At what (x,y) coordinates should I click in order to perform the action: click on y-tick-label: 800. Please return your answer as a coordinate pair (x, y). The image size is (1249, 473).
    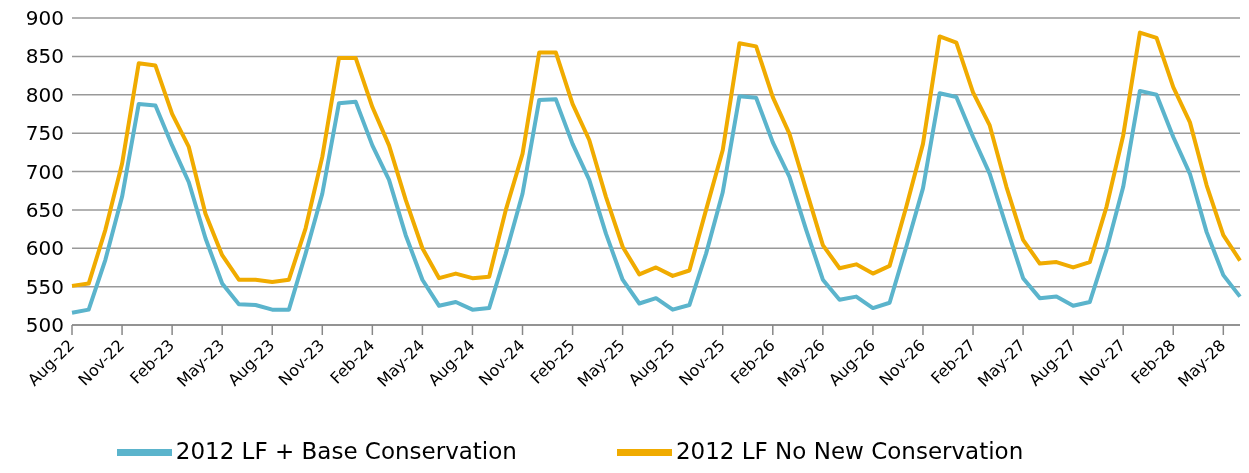
    Looking at the image, I should click on (44, 94).